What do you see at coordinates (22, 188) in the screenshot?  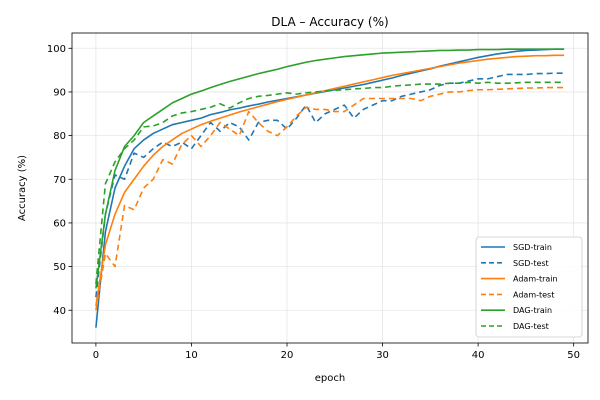 I see `y-axis-title: Accuracy (%)` at bounding box center [22, 188].